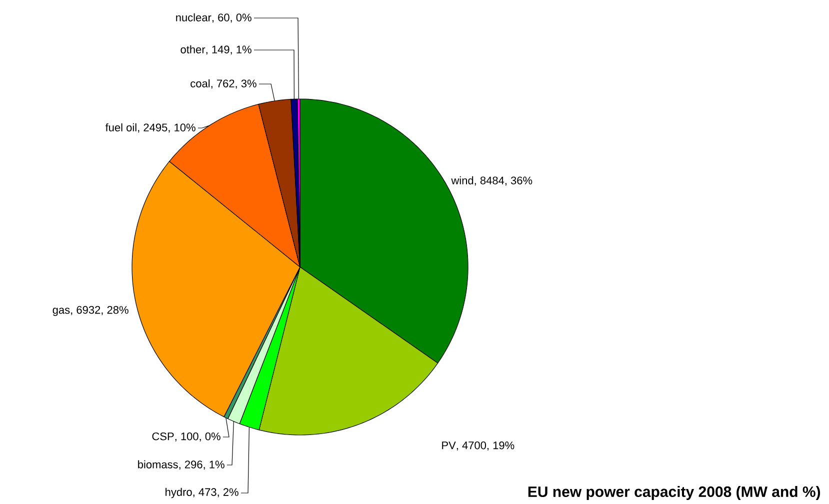  Describe the element at coordinates (99, 311) in the screenshot. I see `data-label: , 6932, 28%` at that location.